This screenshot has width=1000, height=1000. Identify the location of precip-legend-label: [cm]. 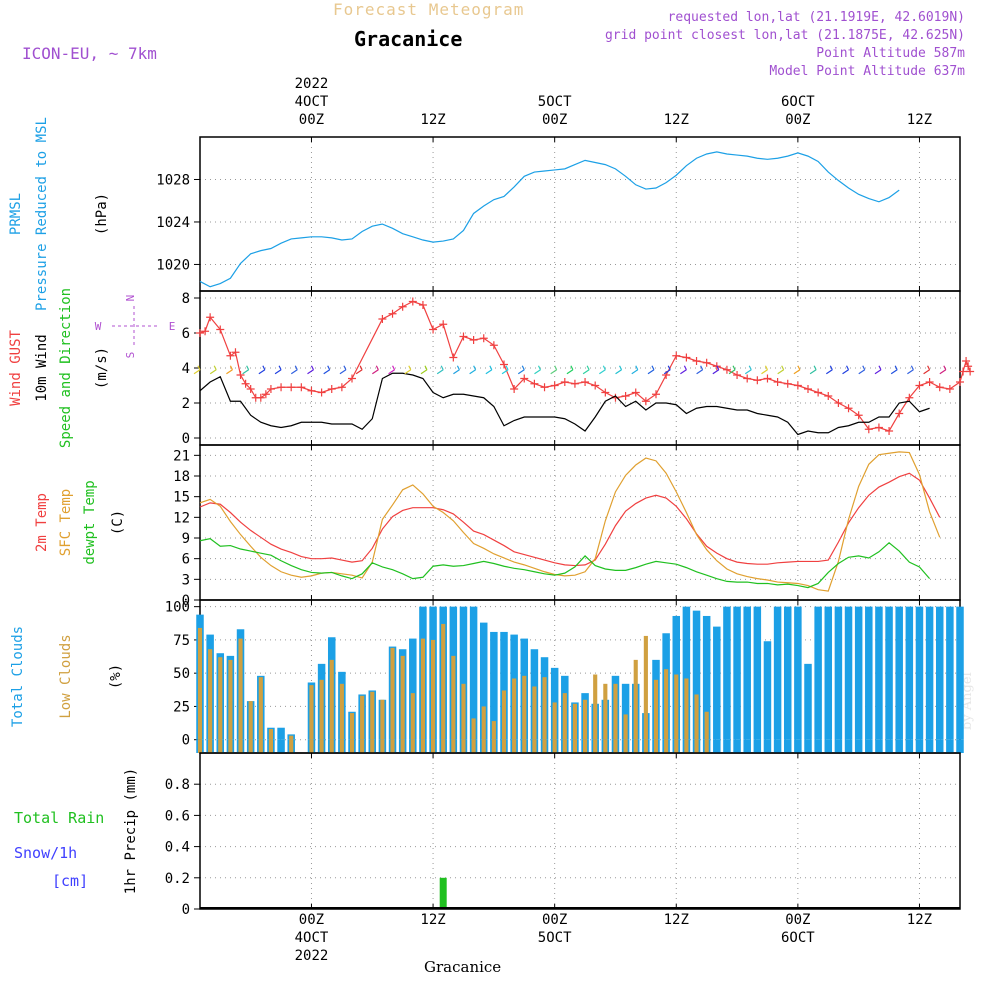
(70, 881).